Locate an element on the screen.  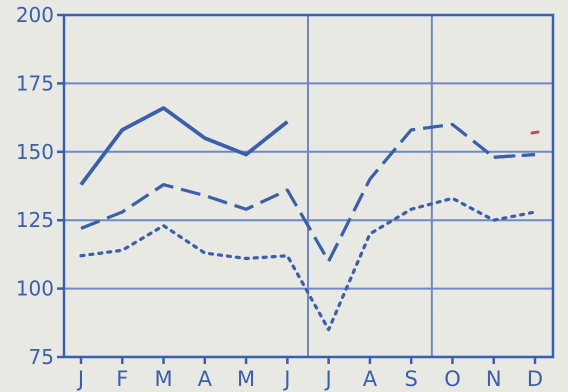
x-tick-label-3: A is located at coordinates (205, 379).